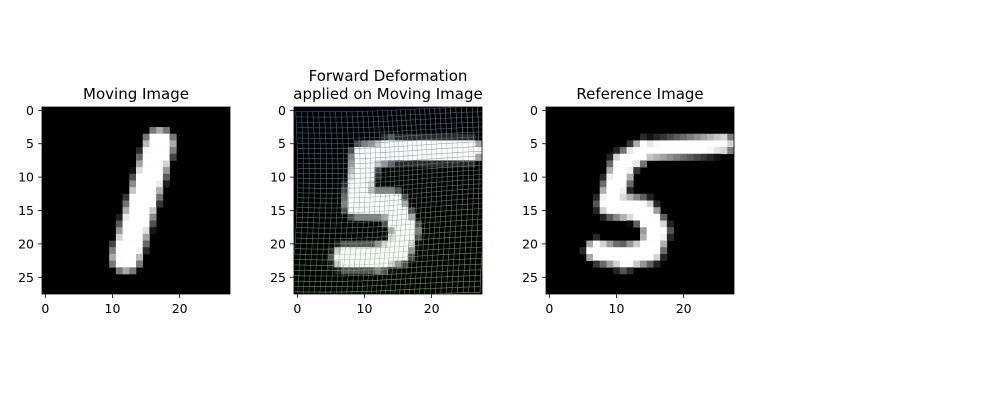 The width and height of the screenshot is (1000, 400). Describe the element at coordinates (26, 210) in the screenshot. I see `y-tick-label: 15` at that location.